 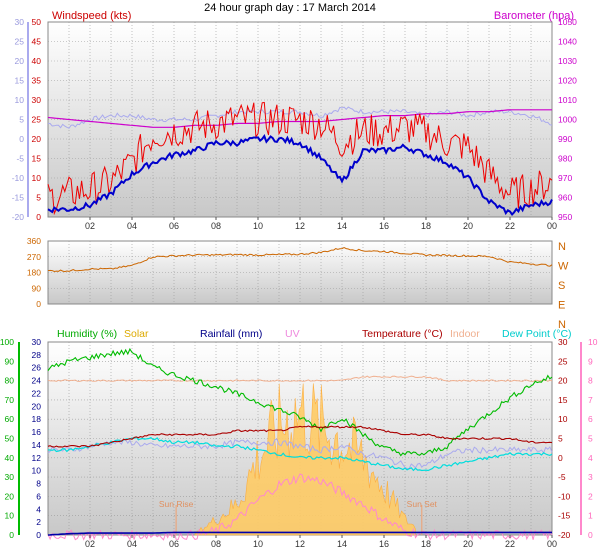 I want to click on wind-panel-xtick-label: 18, so click(x=426, y=226).